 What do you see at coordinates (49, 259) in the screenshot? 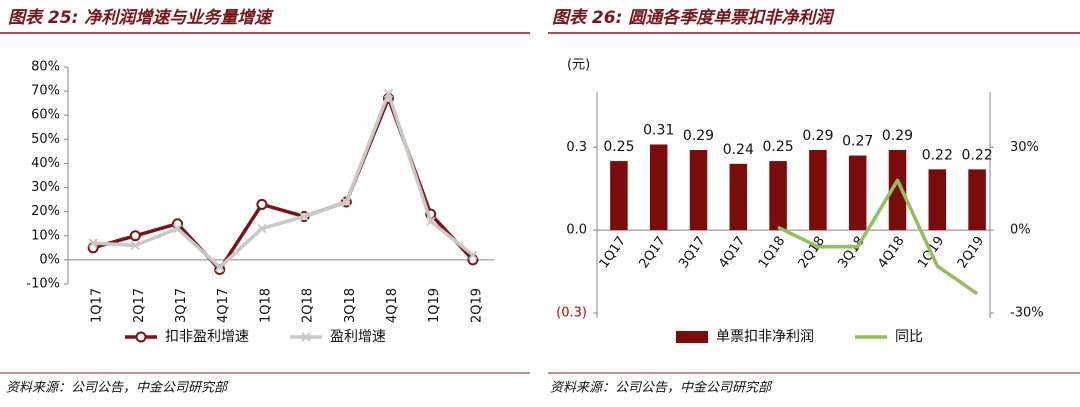
I see `y-tick-label: 0%` at bounding box center [49, 259].